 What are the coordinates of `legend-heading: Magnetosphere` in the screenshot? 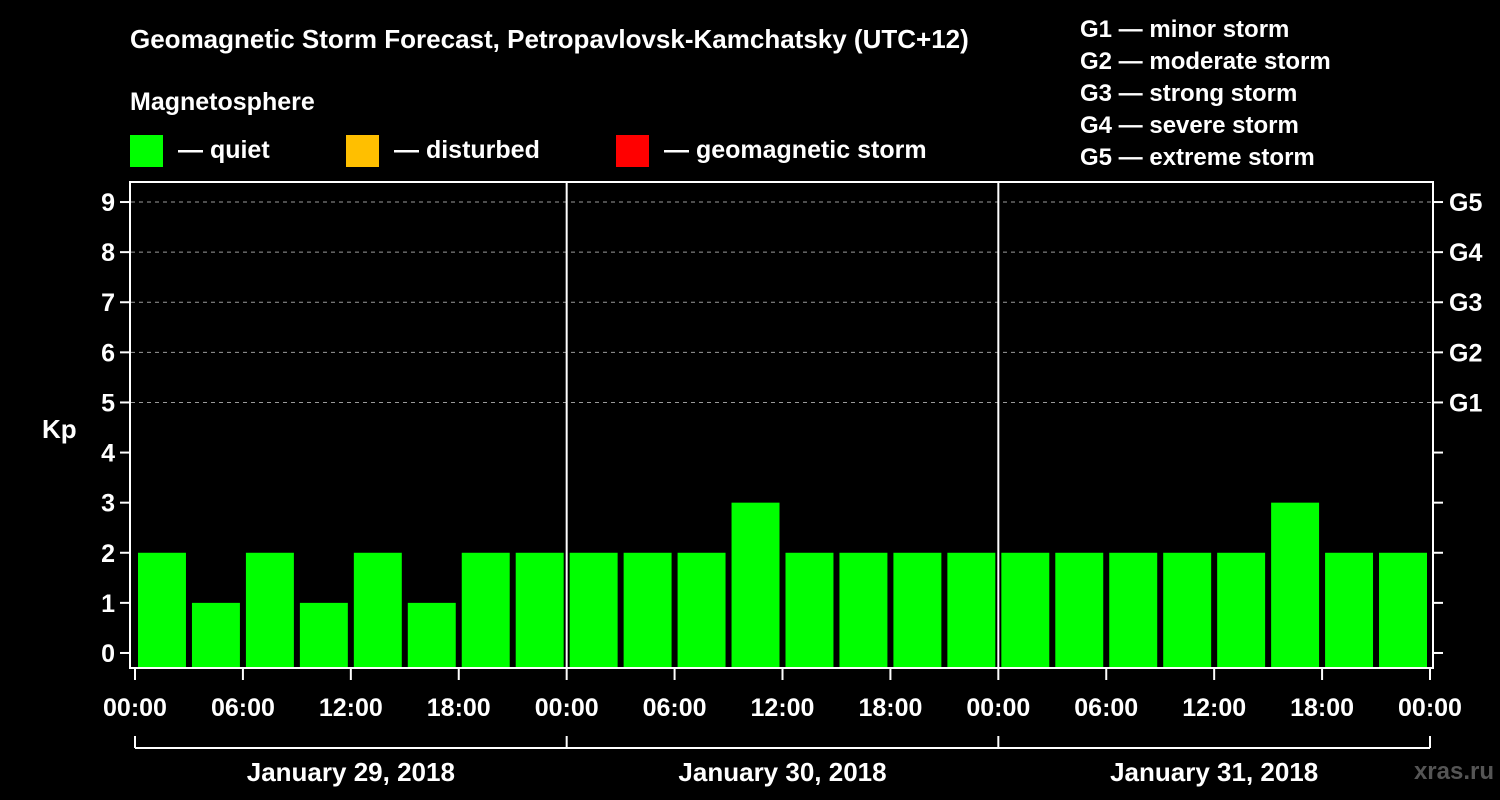 It's located at (222, 102).